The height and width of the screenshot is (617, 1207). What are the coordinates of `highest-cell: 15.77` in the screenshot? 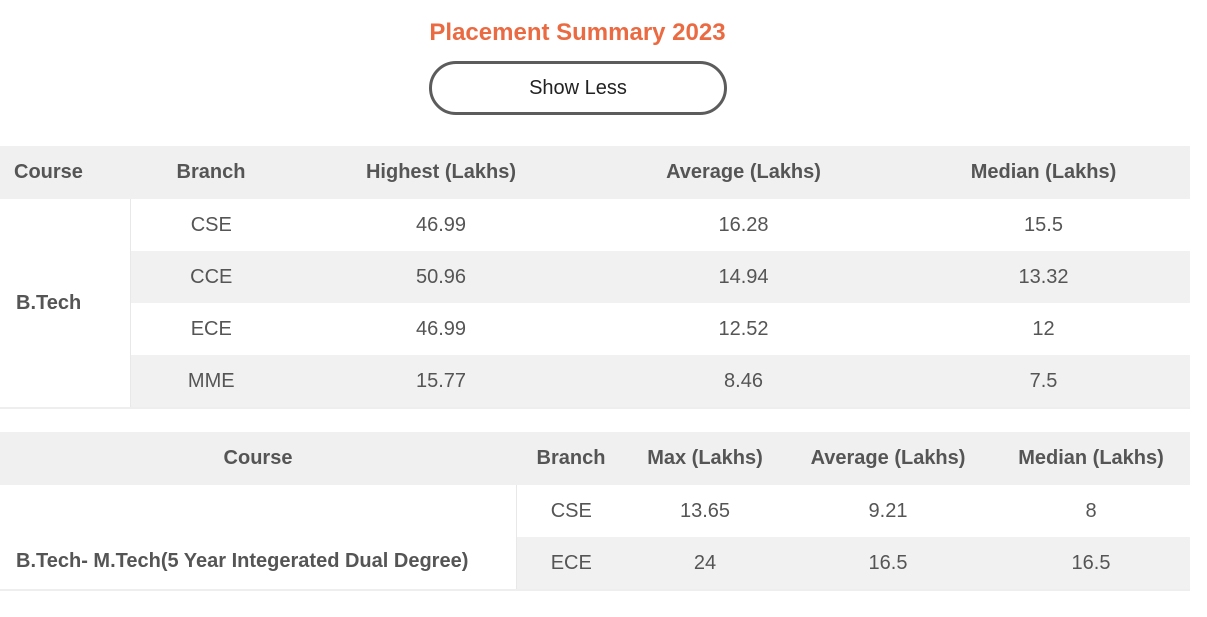 It's located at (441, 381).